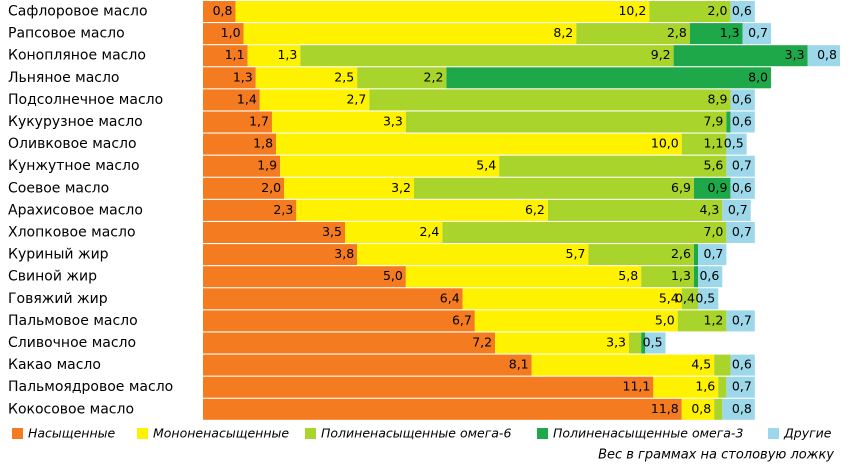 This screenshot has height=469, width=850. Describe the element at coordinates (344, 76) in the screenshot. I see `value-label: 2,5` at that location.